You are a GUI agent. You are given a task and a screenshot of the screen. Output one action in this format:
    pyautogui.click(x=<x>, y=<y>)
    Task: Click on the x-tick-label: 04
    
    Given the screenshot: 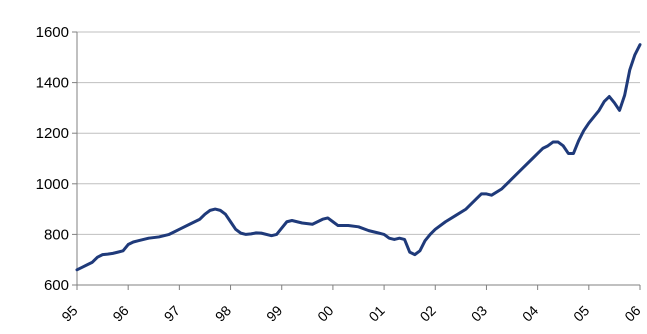 What is the action you would take?
    pyautogui.click(x=530, y=313)
    